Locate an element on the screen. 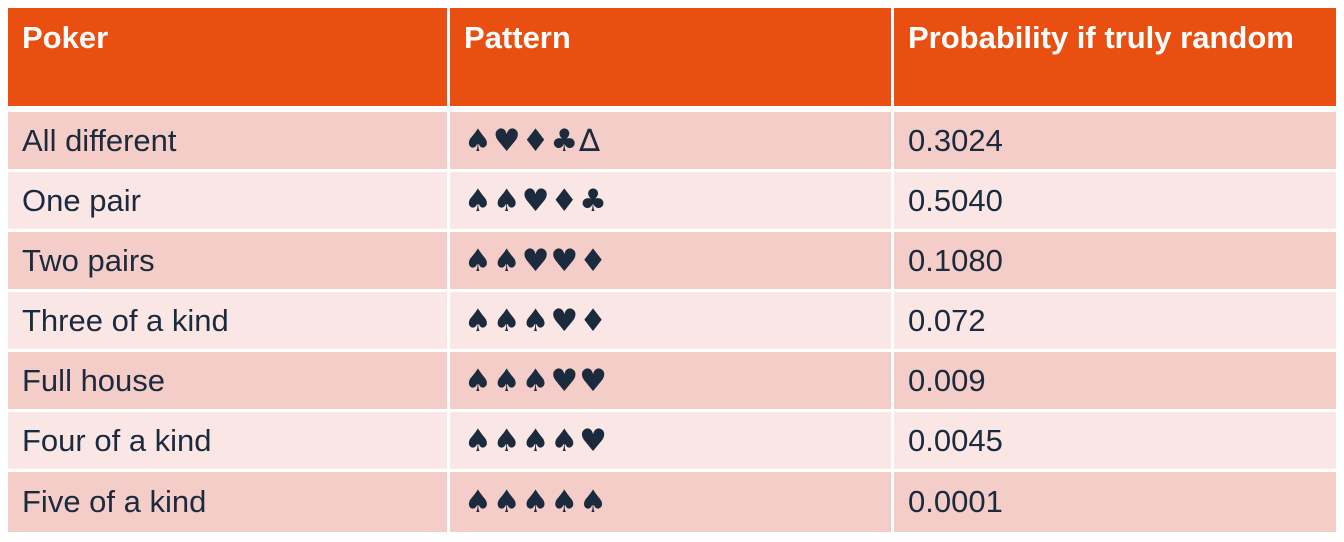 The image size is (1344, 542). table-row: Five of a kind ♠♠♠♠♠ 0.0001 is located at coordinates (672, 502).